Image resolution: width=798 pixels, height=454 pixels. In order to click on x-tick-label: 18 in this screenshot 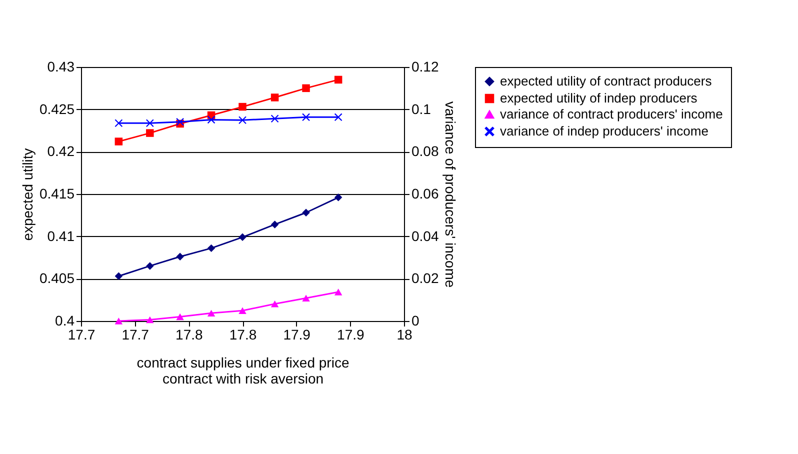, I will do `click(404, 334)`.